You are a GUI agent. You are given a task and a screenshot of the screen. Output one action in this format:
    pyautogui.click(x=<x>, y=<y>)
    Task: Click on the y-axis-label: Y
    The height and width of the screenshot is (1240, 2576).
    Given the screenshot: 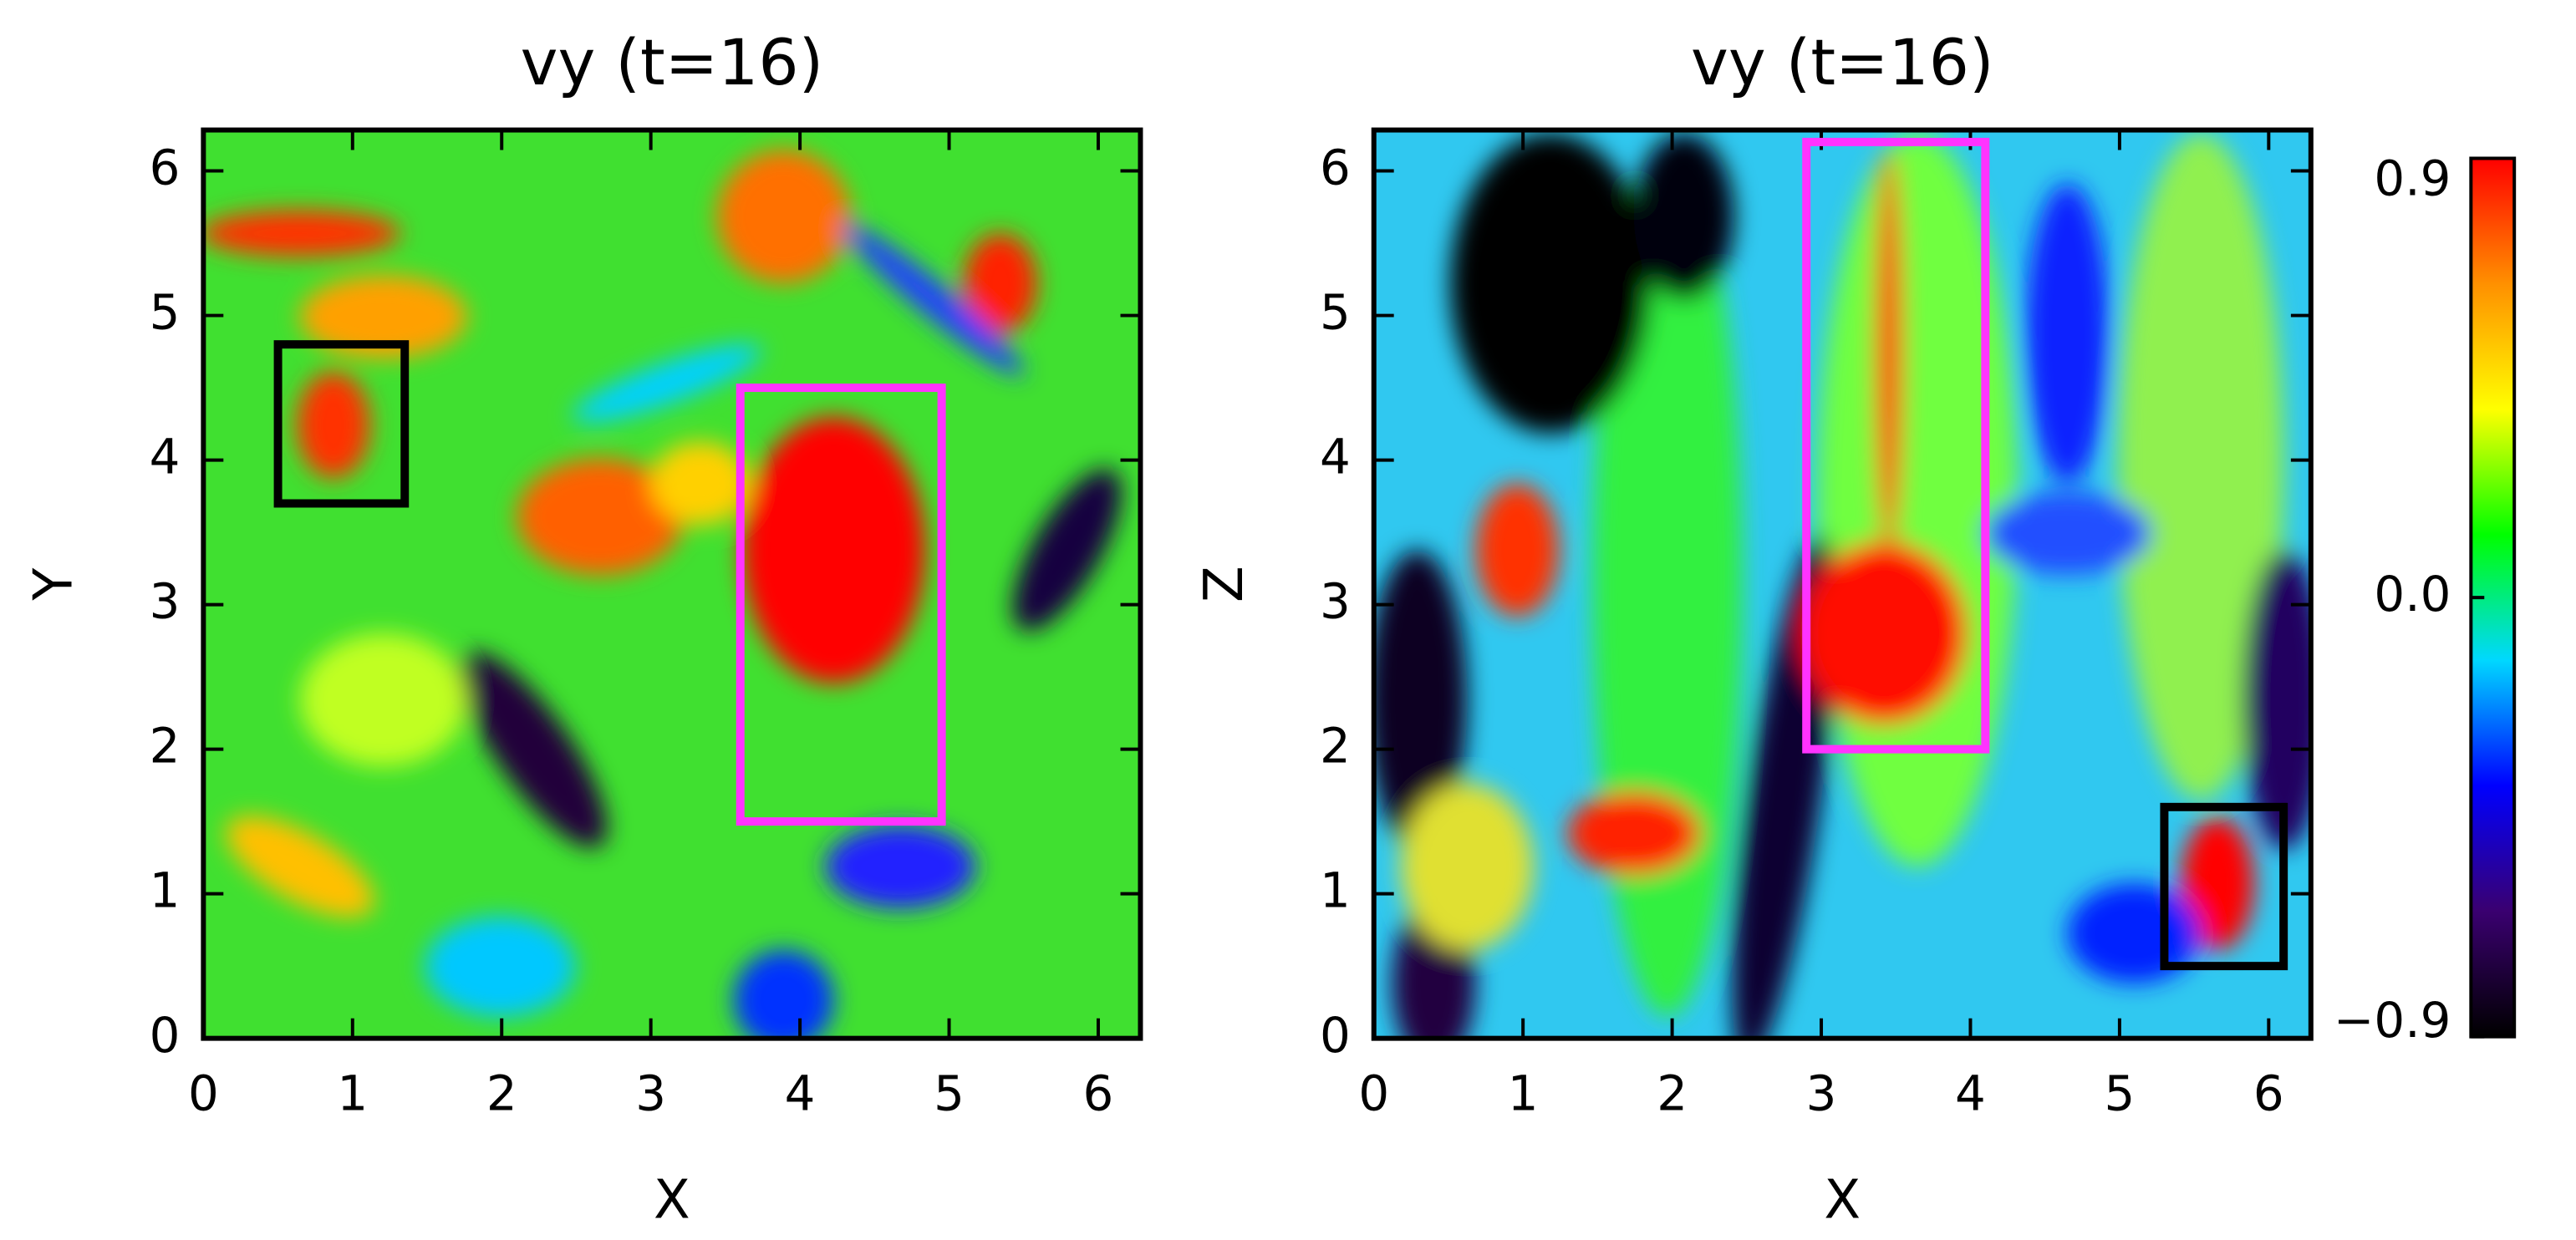 What is the action you would take?
    pyautogui.click(x=53, y=584)
    